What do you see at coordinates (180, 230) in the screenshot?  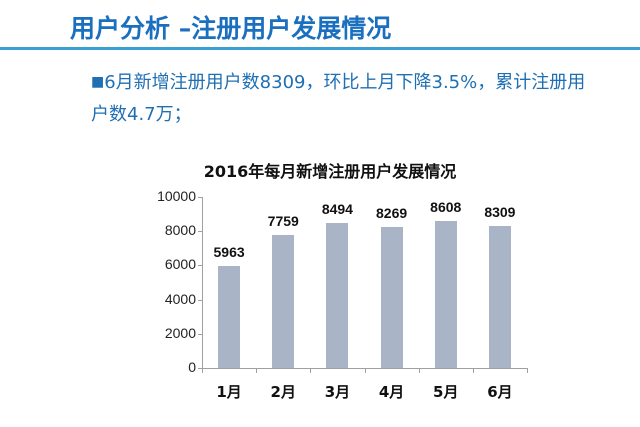 I see `y-tick-label: 8000` at bounding box center [180, 230].